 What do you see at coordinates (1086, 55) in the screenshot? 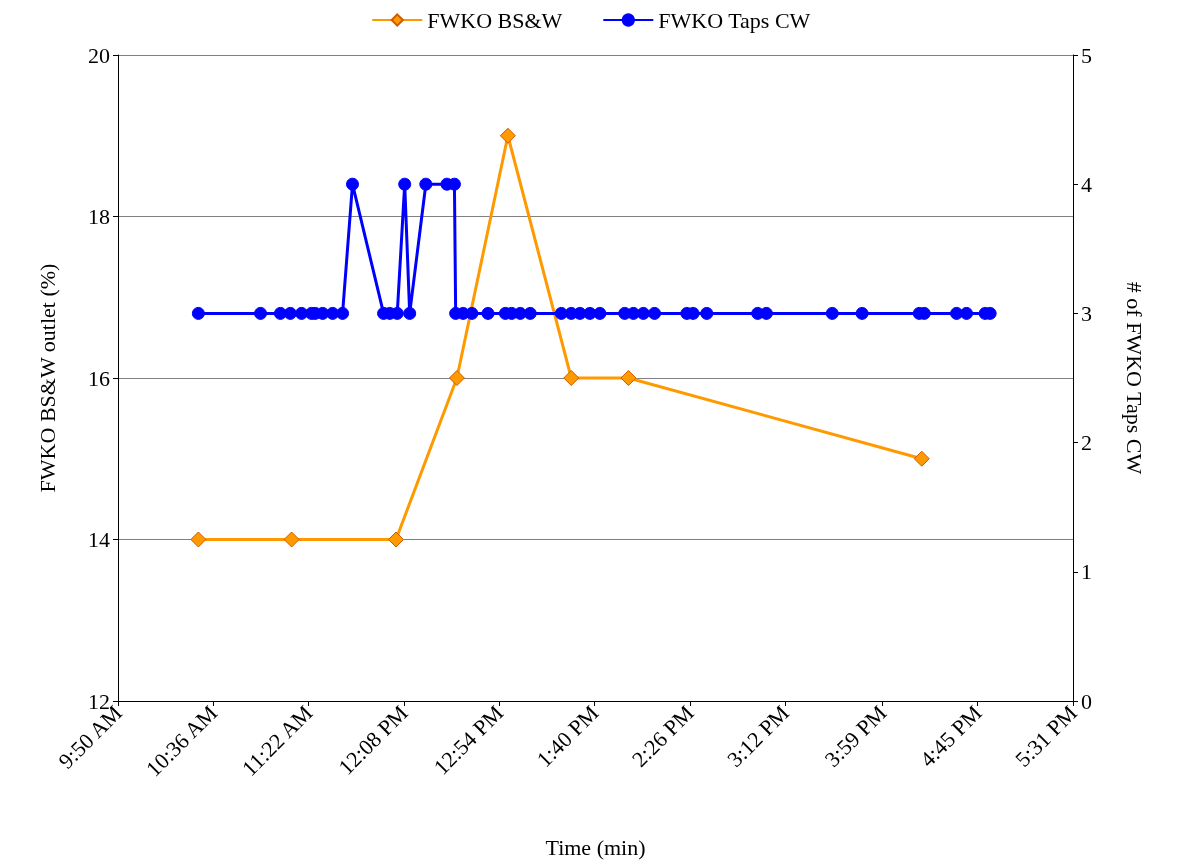
I see `y2-tick-label: 5` at bounding box center [1086, 55].